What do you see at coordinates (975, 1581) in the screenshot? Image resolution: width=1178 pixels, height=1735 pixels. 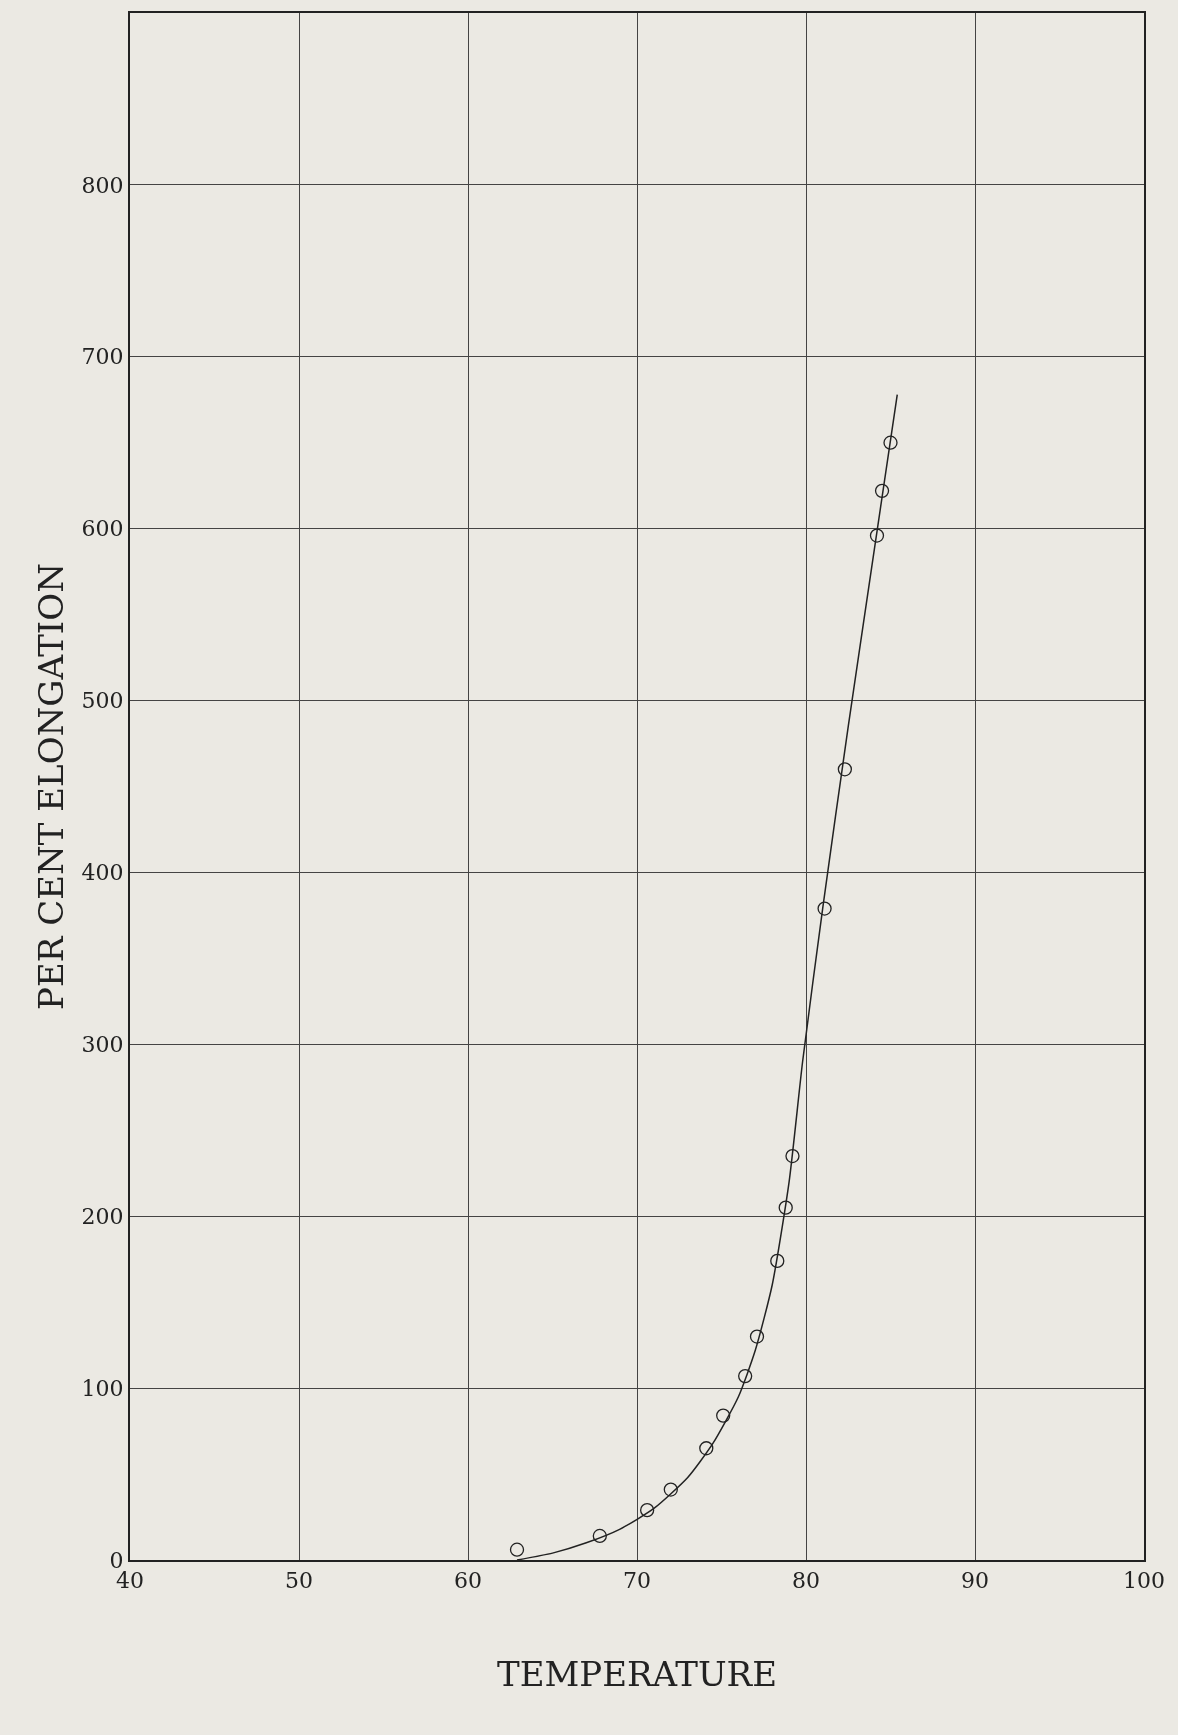 I see `x-tick-label: 90` at bounding box center [975, 1581].